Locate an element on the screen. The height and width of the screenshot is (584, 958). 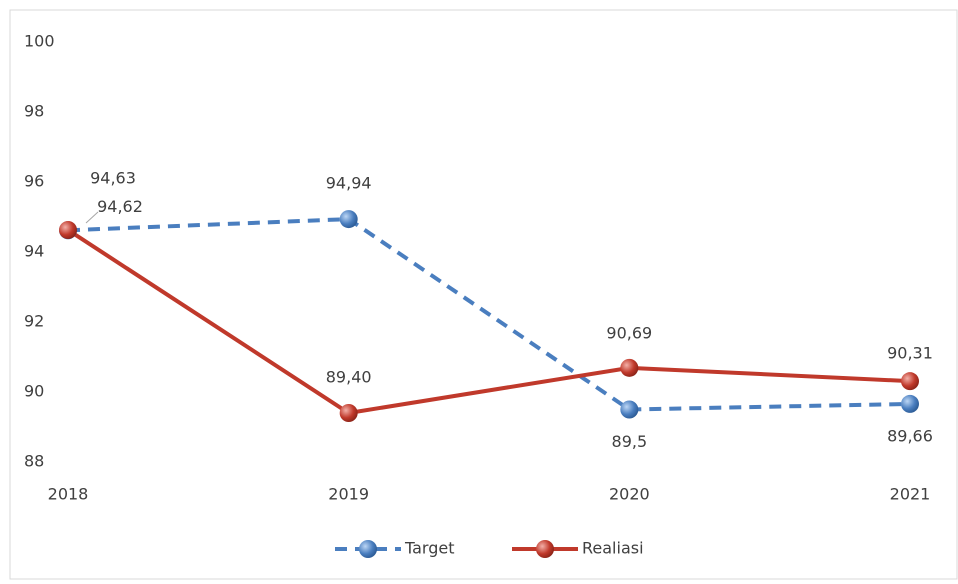
leader-line is located at coordinates (92, 217).